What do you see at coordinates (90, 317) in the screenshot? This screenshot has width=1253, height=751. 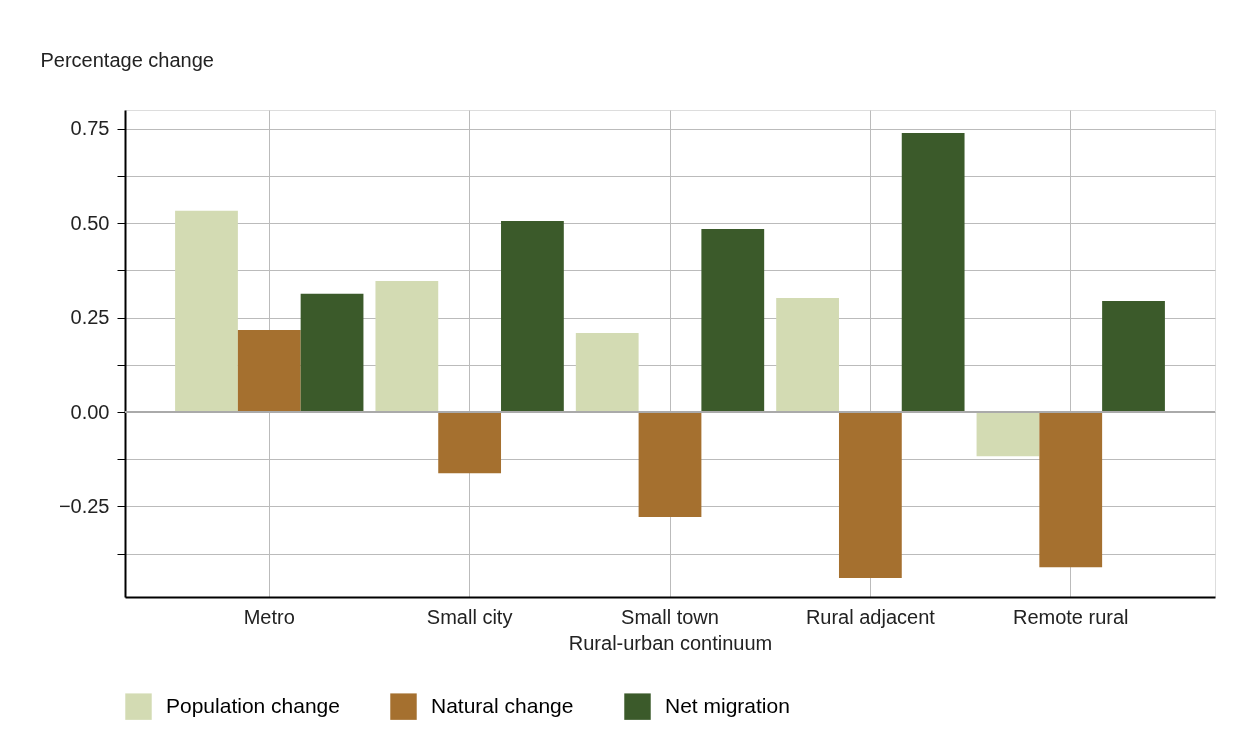 I see `y-tick-label: 0.25` at bounding box center [90, 317].